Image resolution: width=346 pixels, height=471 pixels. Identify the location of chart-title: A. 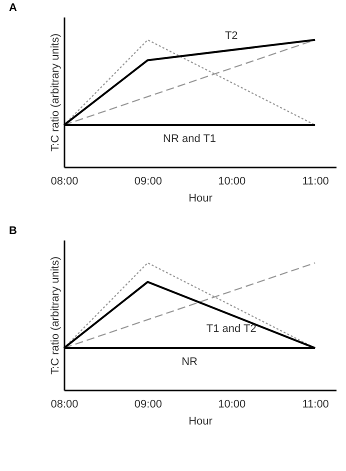
(13, 8).